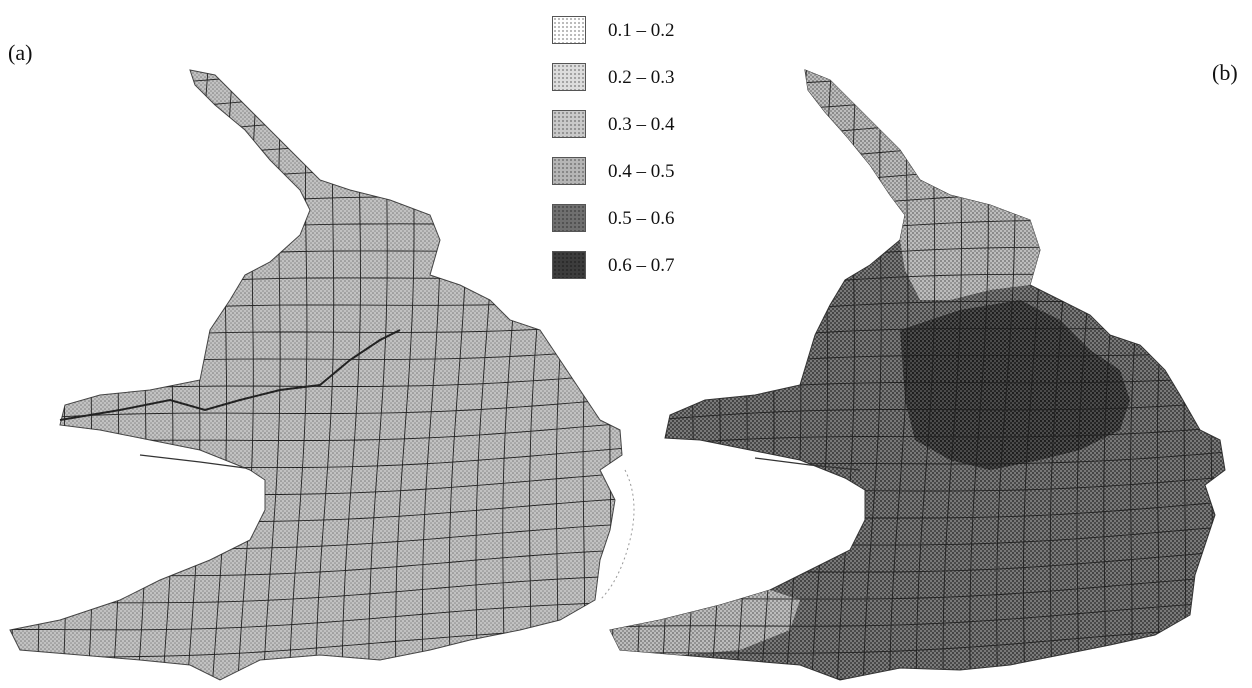 The height and width of the screenshot is (688, 1252). Describe the element at coordinates (20, 52) in the screenshot. I see `panel-label-a: (a)` at that location.